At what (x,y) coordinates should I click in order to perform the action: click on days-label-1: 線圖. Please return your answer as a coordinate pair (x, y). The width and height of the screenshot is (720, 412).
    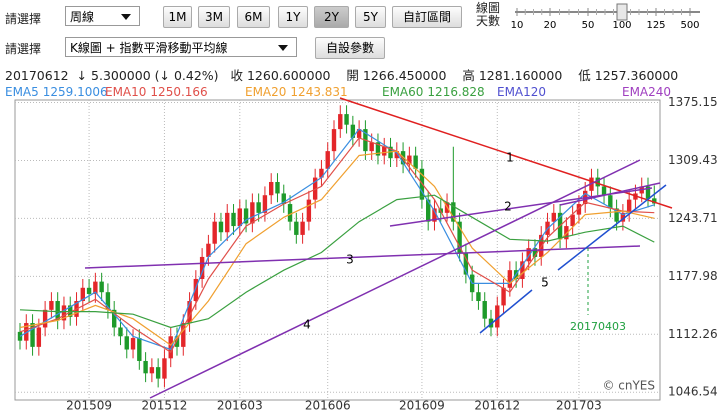
    Looking at the image, I should click on (488, 8).